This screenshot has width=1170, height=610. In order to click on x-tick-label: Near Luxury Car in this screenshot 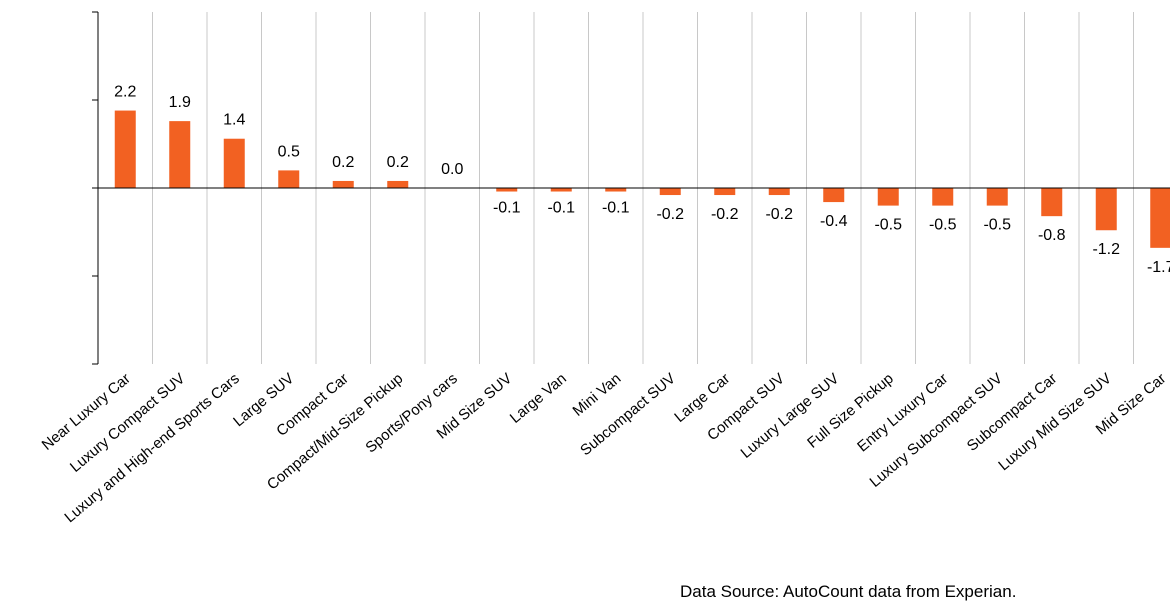, I will do `click(86, 412)`.